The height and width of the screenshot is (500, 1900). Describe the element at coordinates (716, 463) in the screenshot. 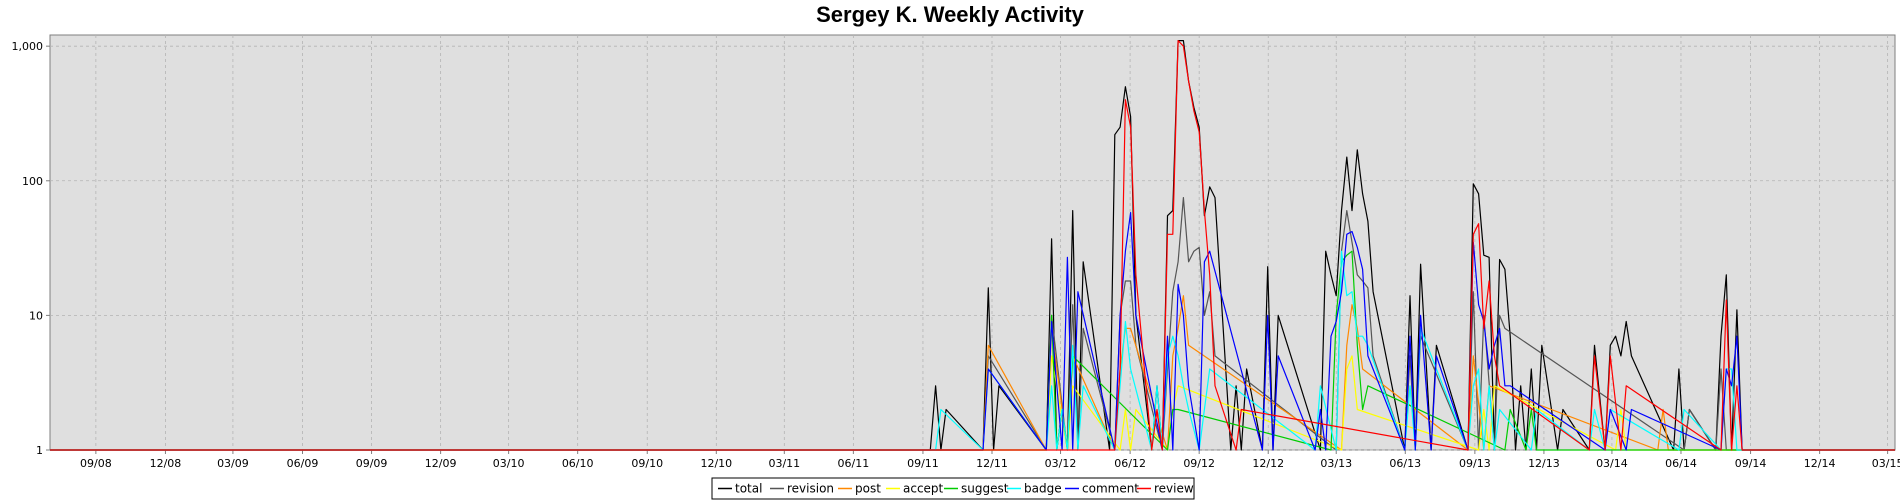

I see `x-tick-label: 12/10` at that location.